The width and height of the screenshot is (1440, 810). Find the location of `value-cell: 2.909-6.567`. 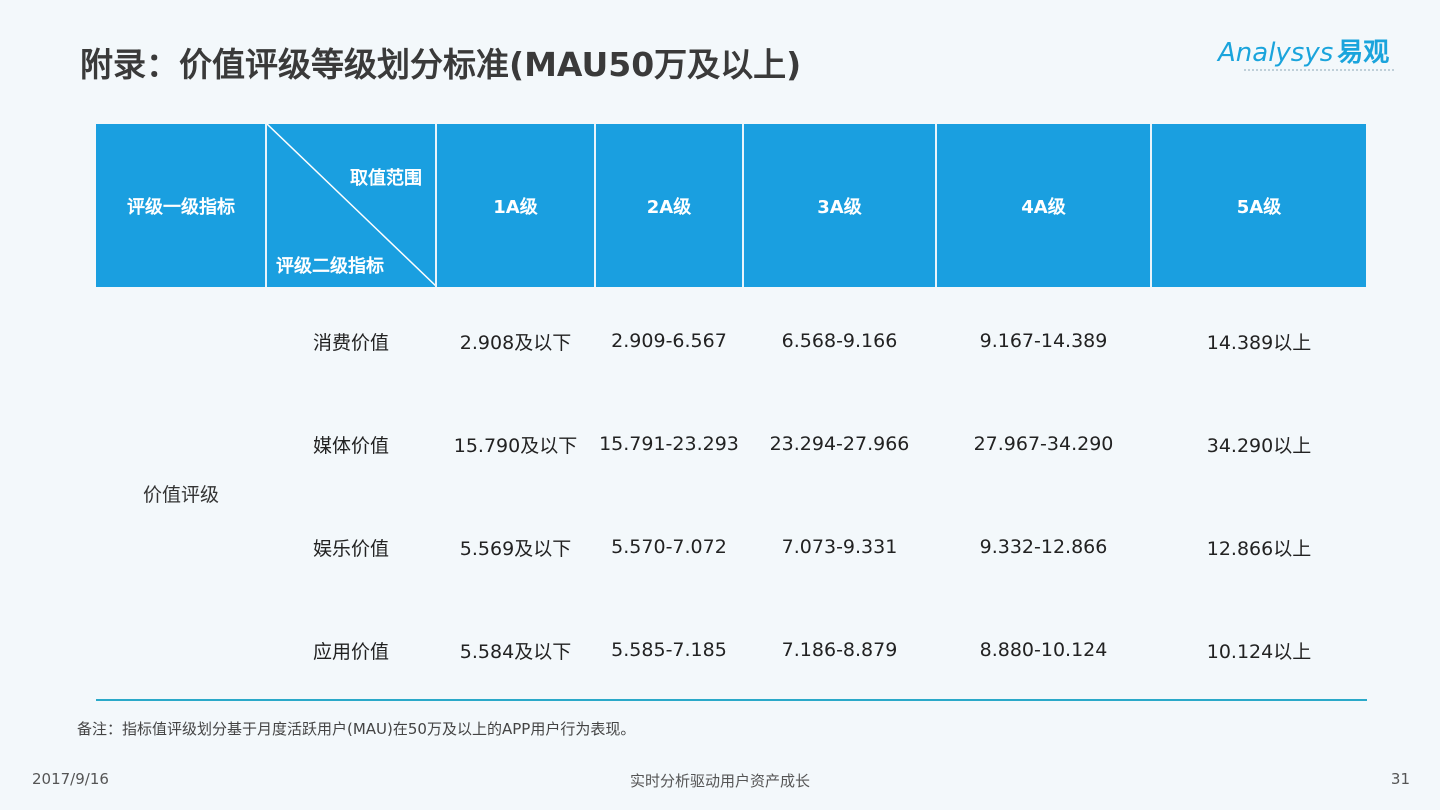

value-cell: 2.909-6.567 is located at coordinates (669, 341).